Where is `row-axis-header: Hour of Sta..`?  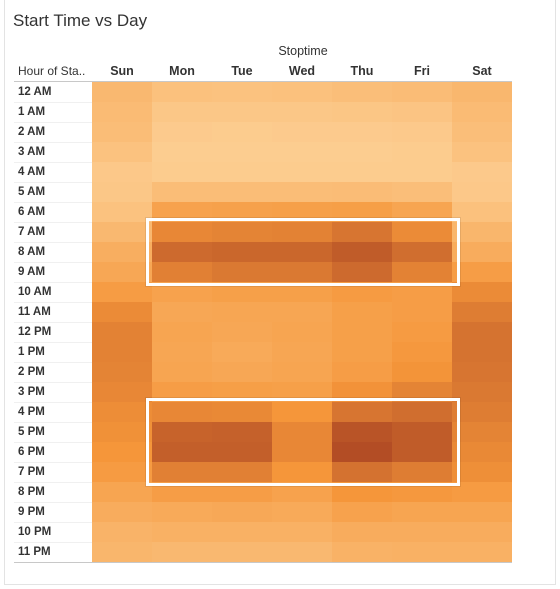
row-axis-header: Hour of Sta.. is located at coordinates (52, 71).